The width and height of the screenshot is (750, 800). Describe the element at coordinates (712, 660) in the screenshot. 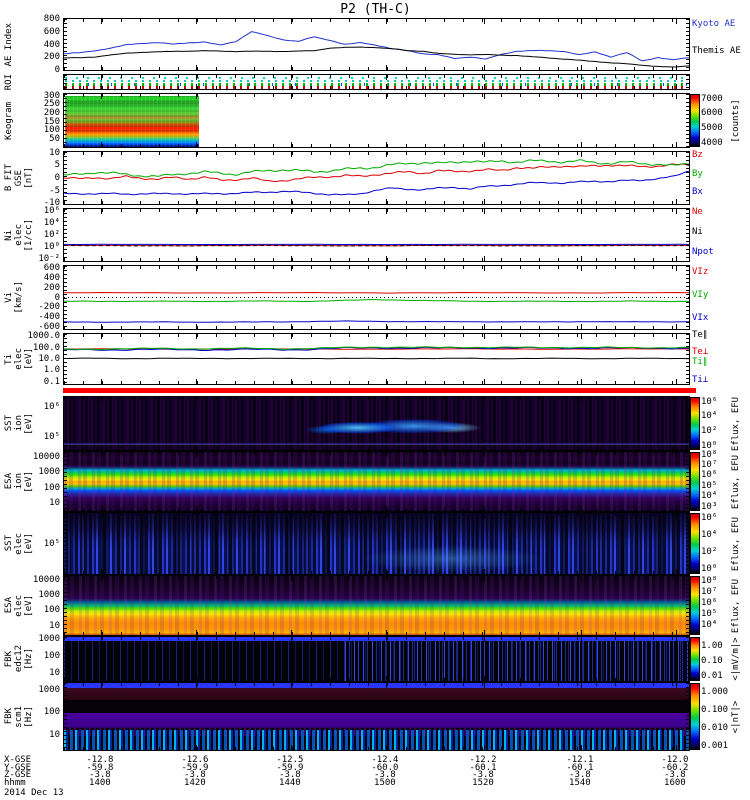

I see `colorbar-tick-label: 0.10` at that location.